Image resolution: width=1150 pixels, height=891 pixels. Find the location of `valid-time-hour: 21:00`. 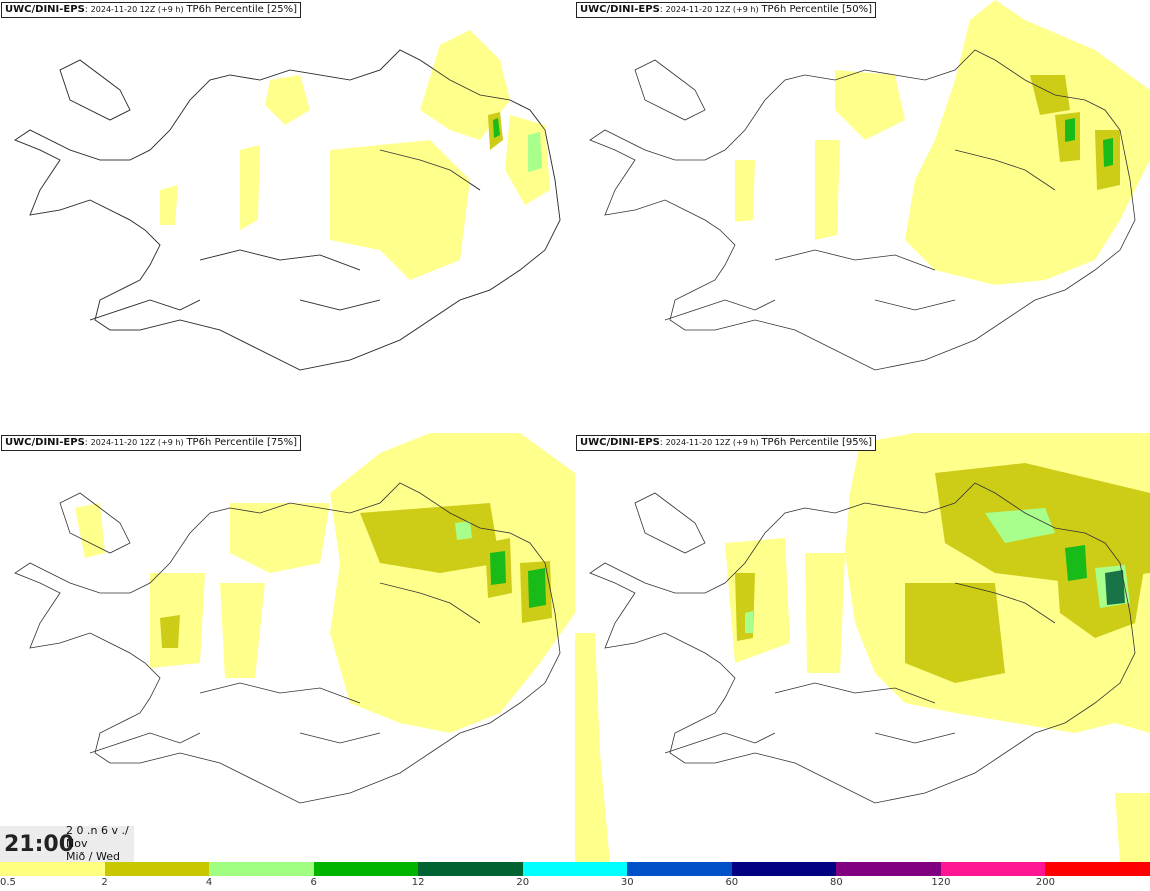

valid-time-hour: 21:00 is located at coordinates (39, 844).